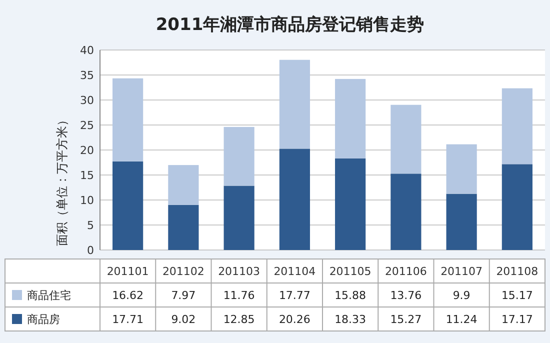 The width and height of the screenshot is (550, 343). I want to click on data-label: 15.17, so click(517, 295).